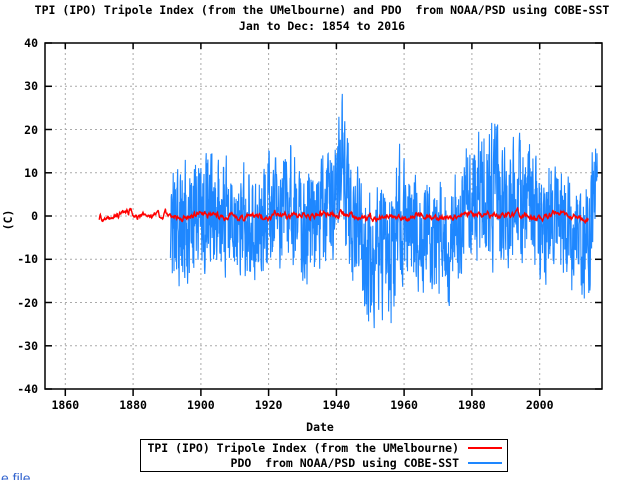 This screenshot has width=644, height=480. What do you see at coordinates (485, 448) in the screenshot?
I see `legend-line-tpi-icon` at bounding box center [485, 448].